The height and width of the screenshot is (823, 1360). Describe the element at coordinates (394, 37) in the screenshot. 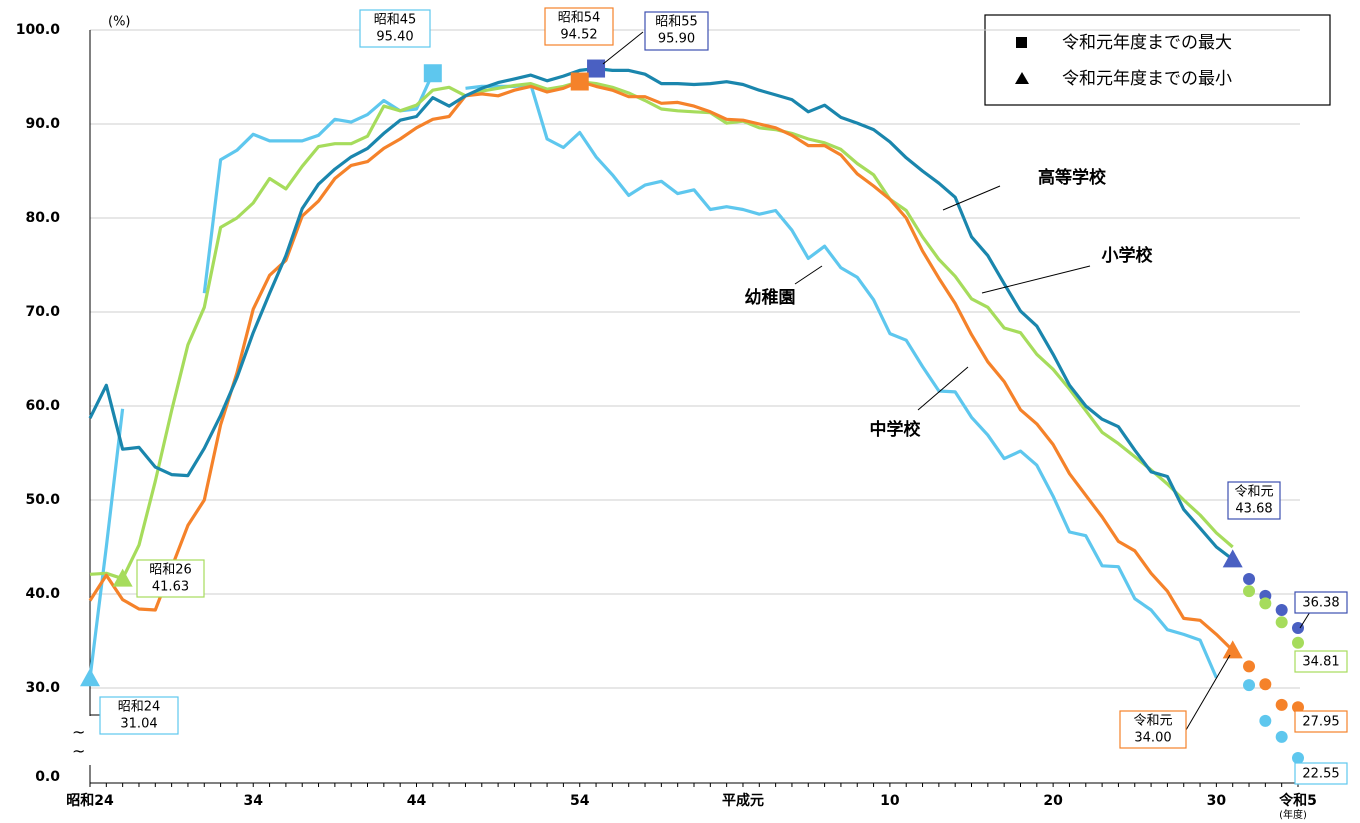

I see `annotation-value: 95.40` at that location.